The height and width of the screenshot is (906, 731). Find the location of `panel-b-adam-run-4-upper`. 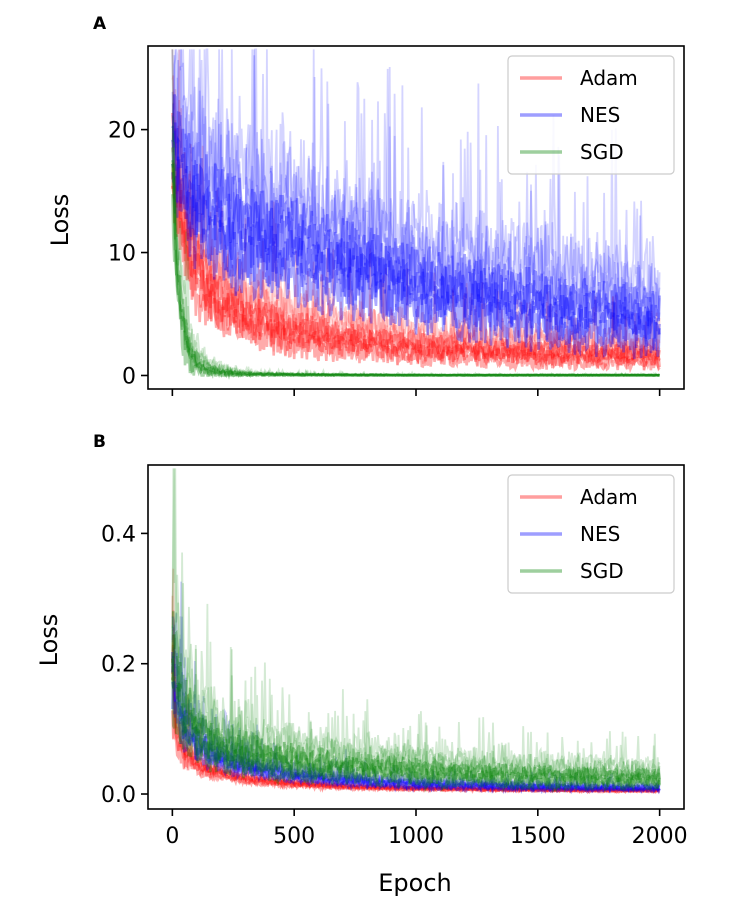

panel-b-adam-run-4-upper is located at coordinates (416, 701).